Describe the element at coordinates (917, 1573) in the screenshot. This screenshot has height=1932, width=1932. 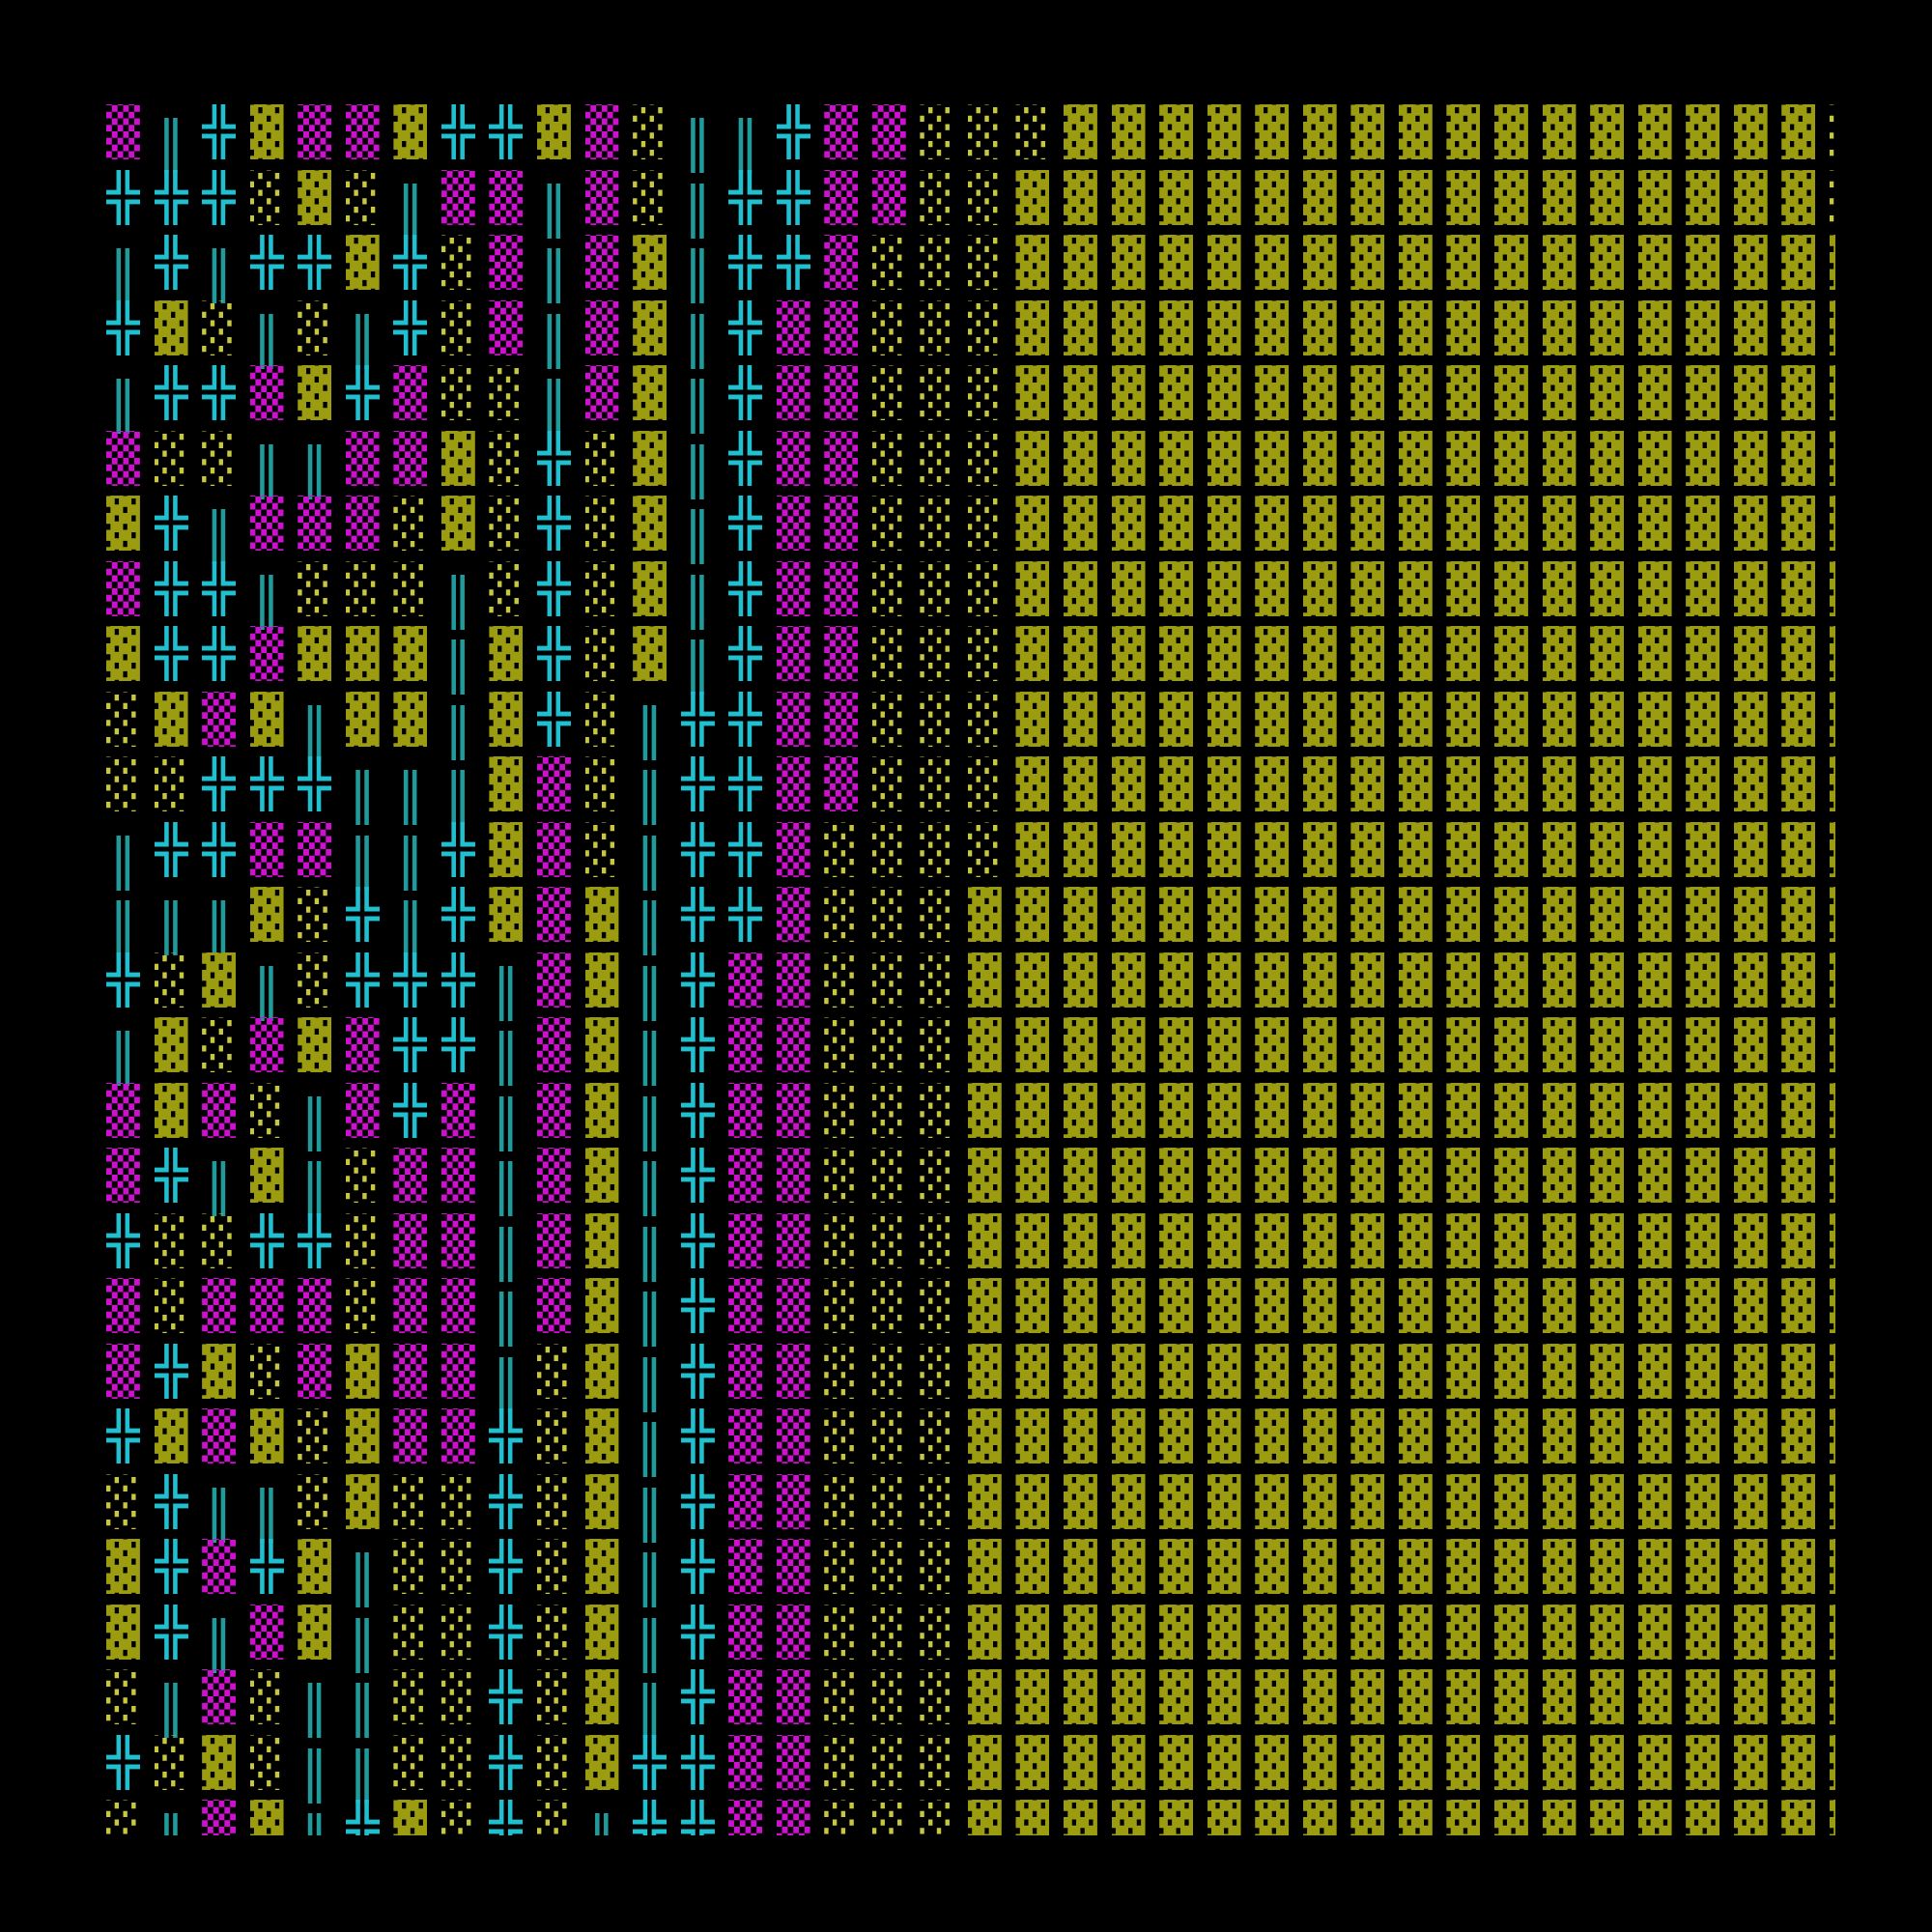
I see `glyph-row: ▓╬▒╬▓║░░╬░▓║╬▒▒░░░▓▓▓▓▓▓▓▓▓▓▓▓▓▓▓▓▓▓▓` at that location.